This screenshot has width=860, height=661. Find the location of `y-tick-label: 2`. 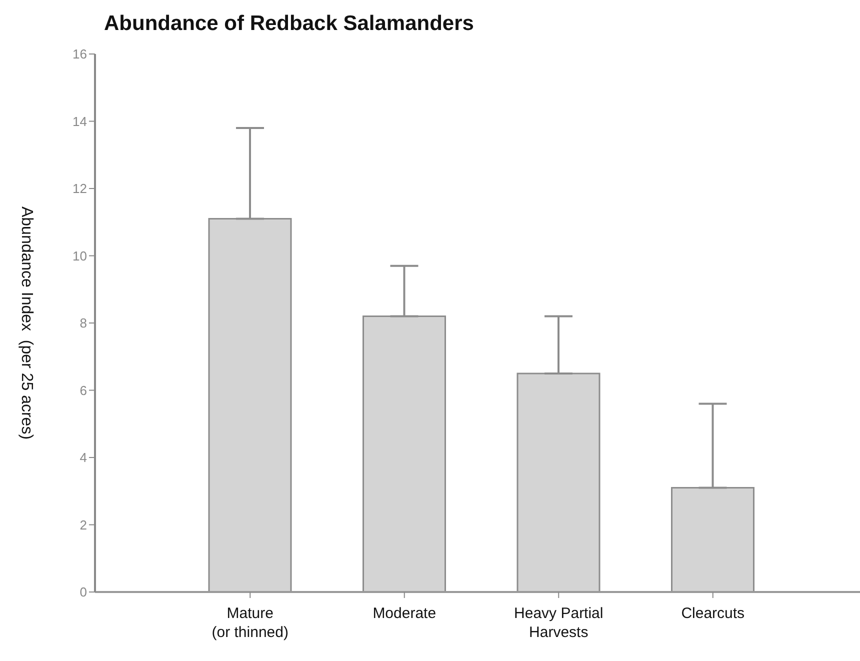

y-tick-label: 2 is located at coordinates (83, 524).